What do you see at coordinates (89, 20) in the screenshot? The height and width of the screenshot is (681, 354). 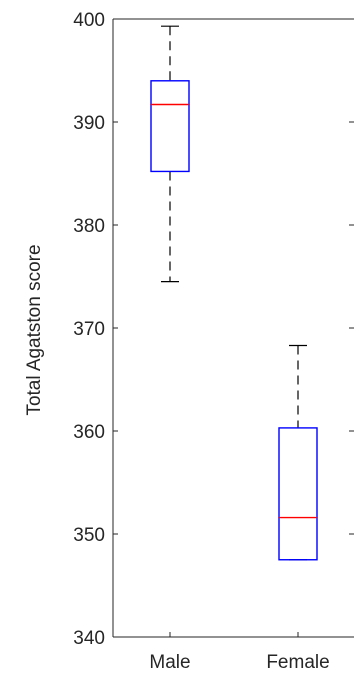 I see `y-tick-label: 400` at bounding box center [89, 20].